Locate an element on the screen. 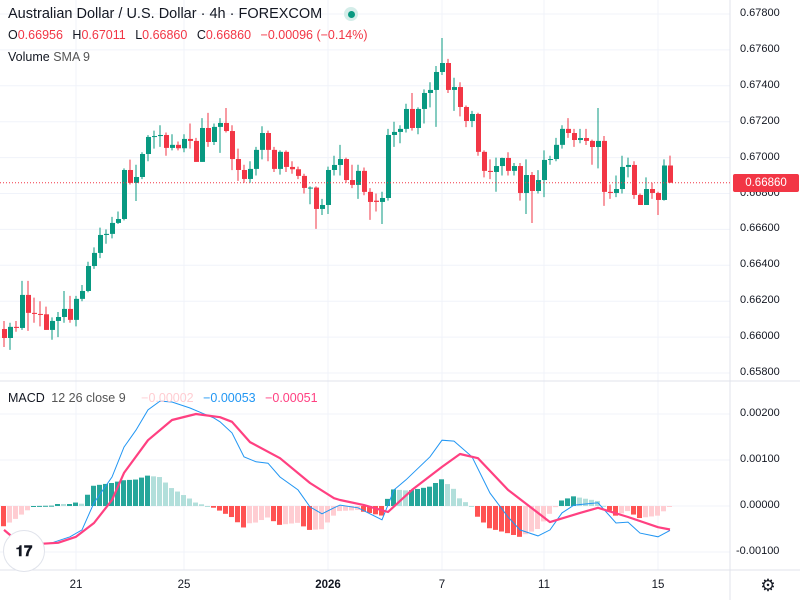 Image resolution: width=800 pixels, height=600 pixels. price-axis-label: 0.67200 is located at coordinates (760, 120).